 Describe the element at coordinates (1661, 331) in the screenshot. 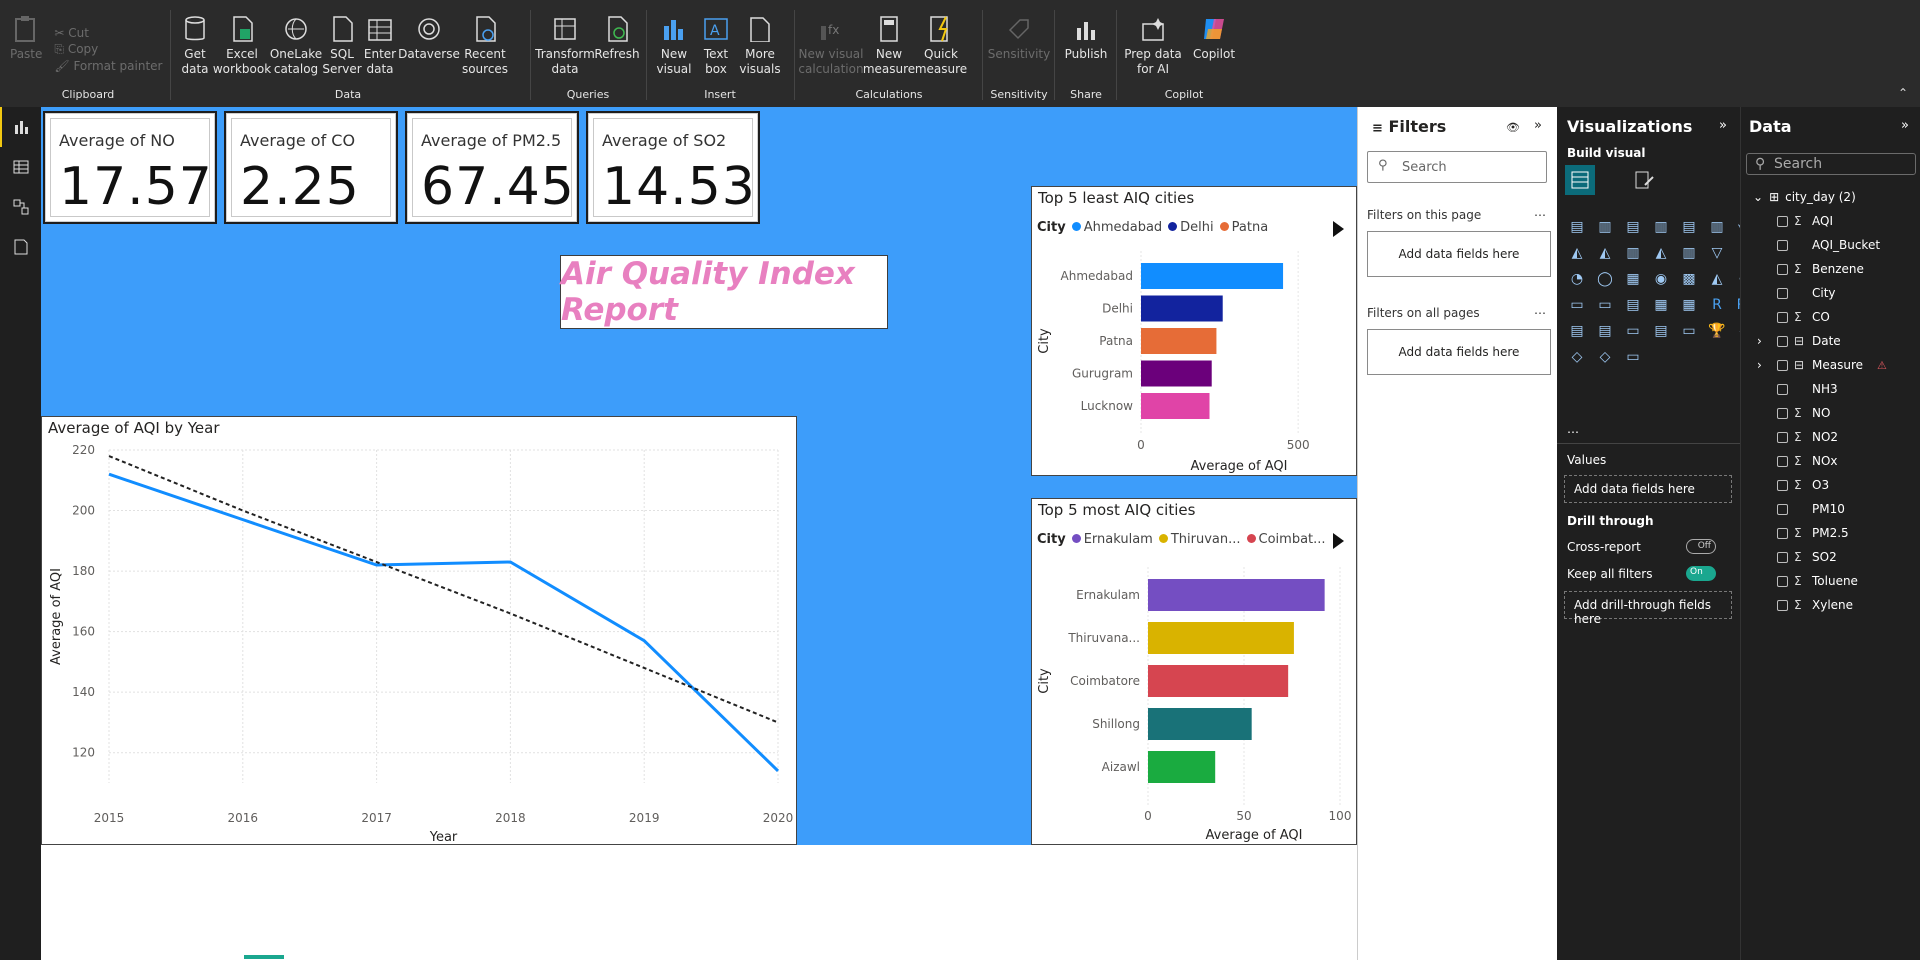

I see `narrative-visual-icon: ▤` at that location.